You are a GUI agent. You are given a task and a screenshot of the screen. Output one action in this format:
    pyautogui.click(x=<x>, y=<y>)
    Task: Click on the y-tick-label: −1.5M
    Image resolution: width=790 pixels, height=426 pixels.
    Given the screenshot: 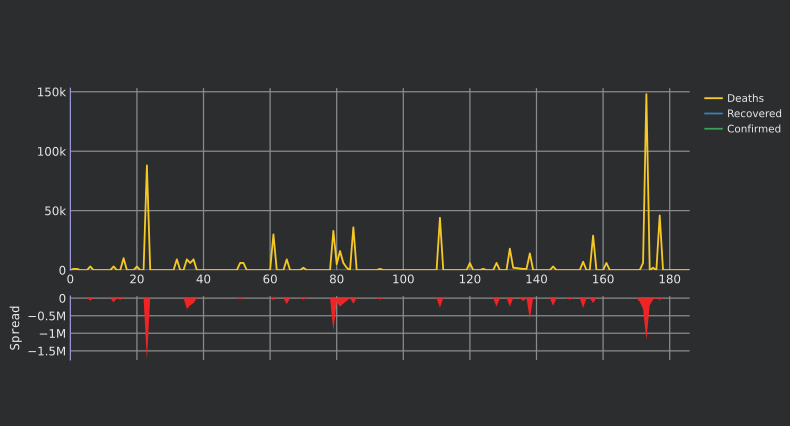 What is the action you would take?
    pyautogui.click(x=46, y=351)
    